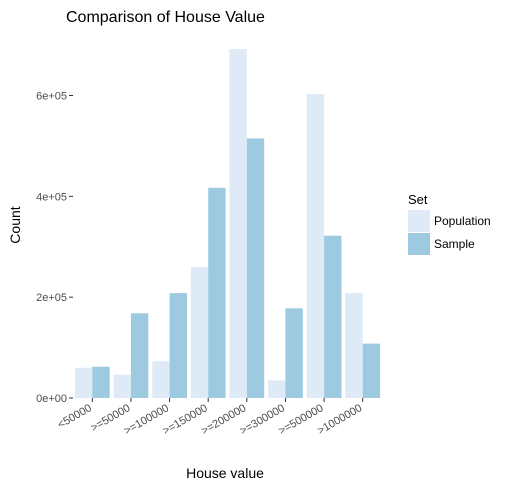 The width and height of the screenshot is (508, 485). I want to click on y-axis-title: Count, so click(15, 224).